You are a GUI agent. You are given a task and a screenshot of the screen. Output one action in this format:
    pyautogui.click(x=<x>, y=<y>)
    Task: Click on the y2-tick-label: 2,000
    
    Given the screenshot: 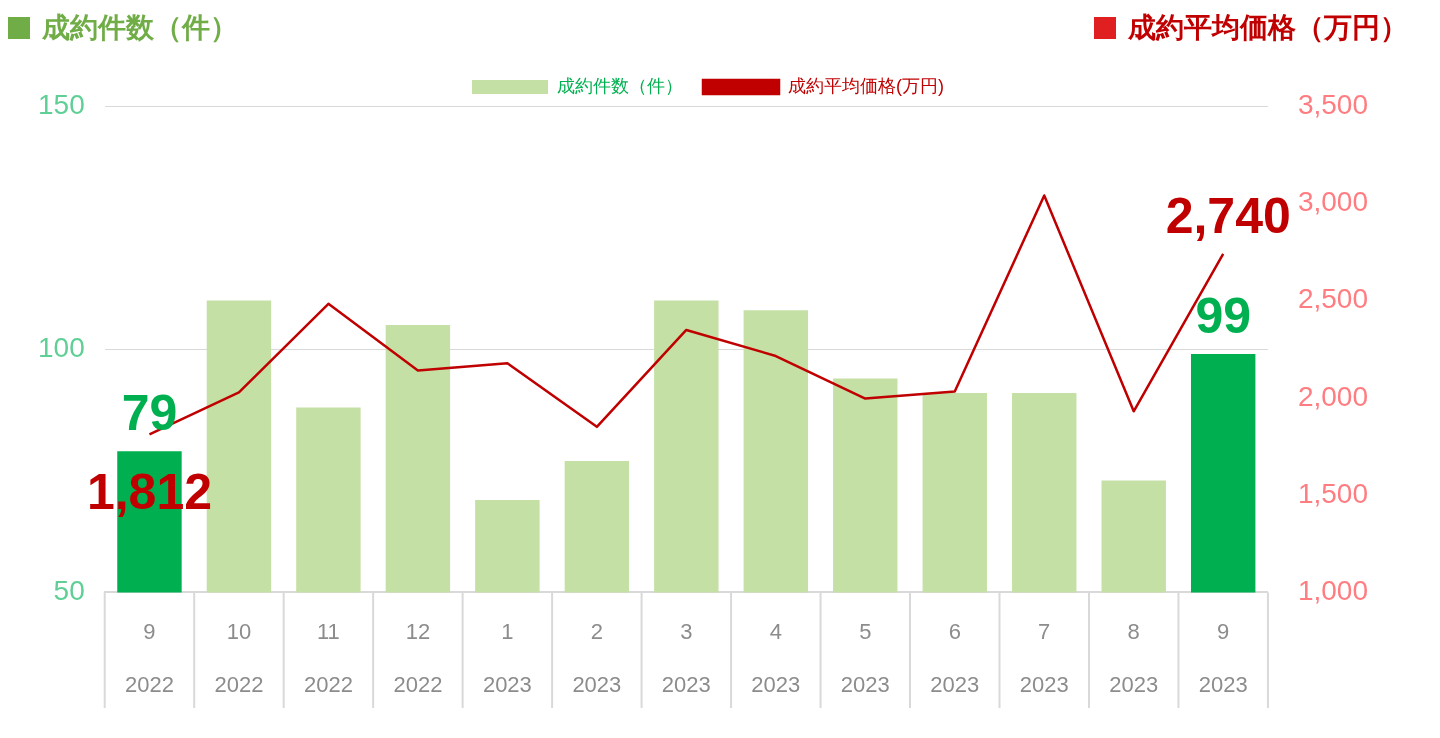 What is the action you would take?
    pyautogui.click(x=1333, y=396)
    